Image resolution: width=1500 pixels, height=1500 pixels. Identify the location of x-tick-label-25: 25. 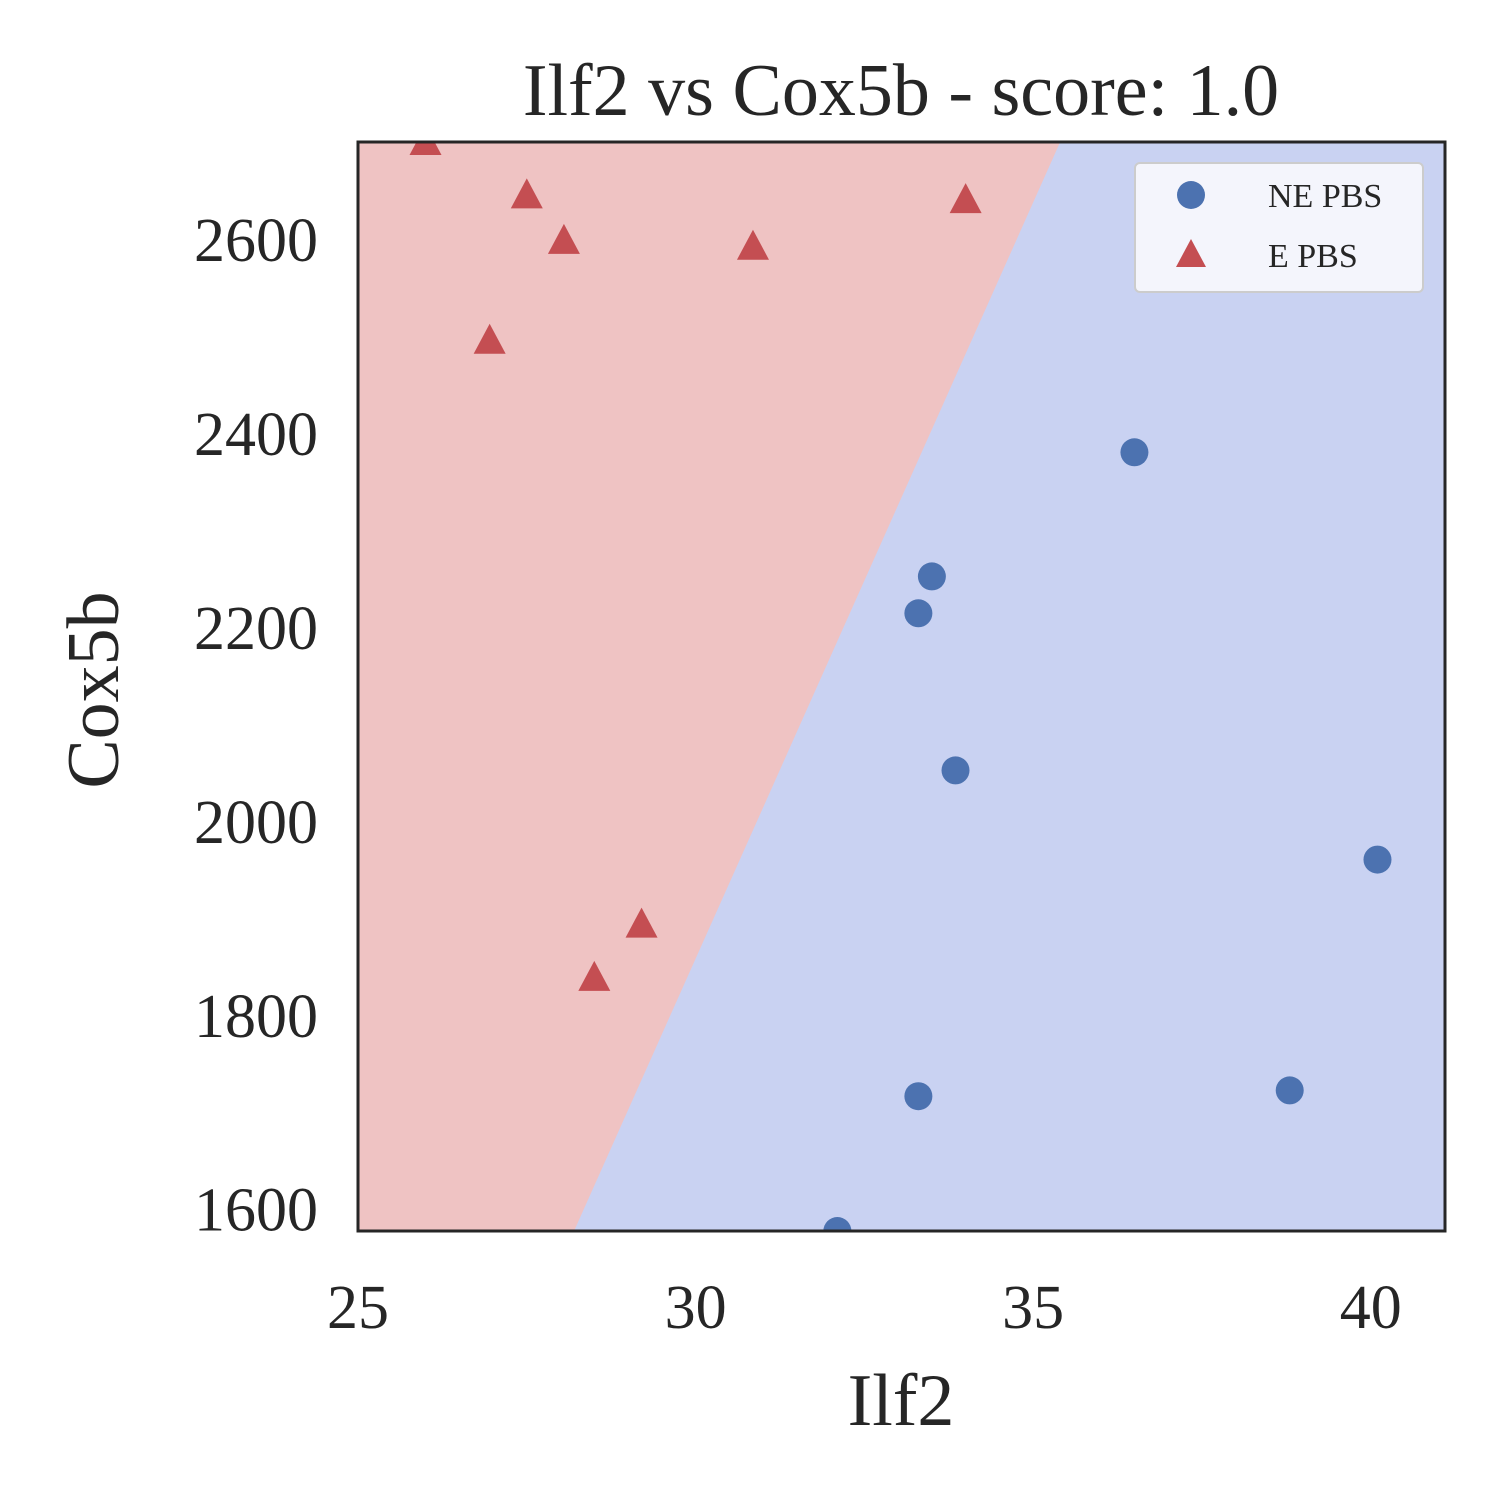
(358, 1308).